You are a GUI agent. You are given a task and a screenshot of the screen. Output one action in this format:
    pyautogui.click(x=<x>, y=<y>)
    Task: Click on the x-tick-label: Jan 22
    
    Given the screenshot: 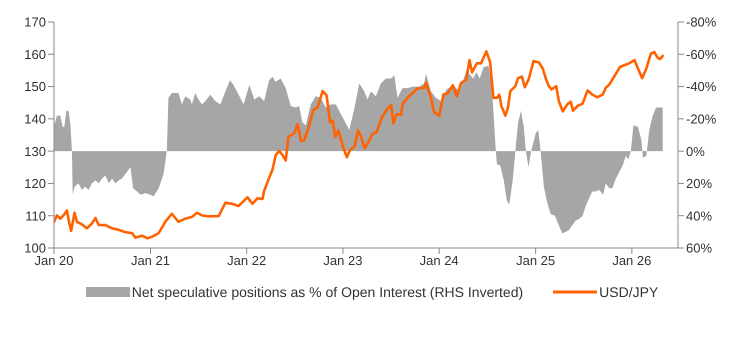 What is the action you would take?
    pyautogui.click(x=246, y=260)
    